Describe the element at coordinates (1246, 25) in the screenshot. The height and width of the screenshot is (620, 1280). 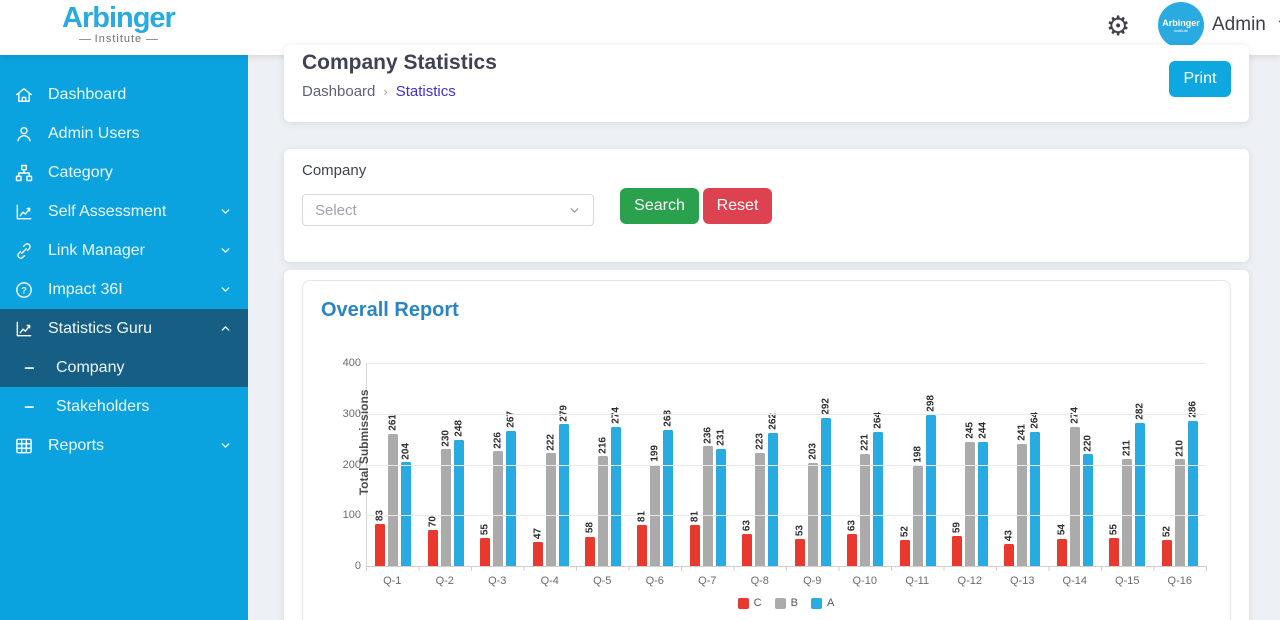
I see `user-menu: Admin` at that location.